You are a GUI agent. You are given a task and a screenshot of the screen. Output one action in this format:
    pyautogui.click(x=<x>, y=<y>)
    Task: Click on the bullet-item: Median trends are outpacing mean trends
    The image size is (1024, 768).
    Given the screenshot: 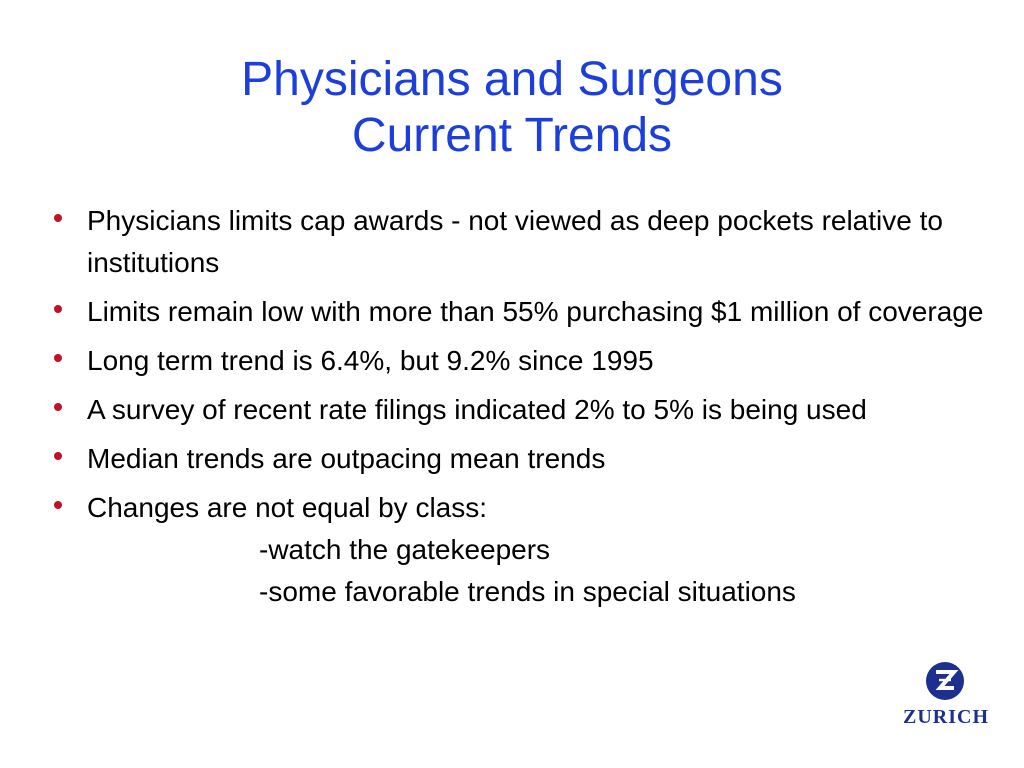 What is the action you would take?
    pyautogui.click(x=519, y=459)
    